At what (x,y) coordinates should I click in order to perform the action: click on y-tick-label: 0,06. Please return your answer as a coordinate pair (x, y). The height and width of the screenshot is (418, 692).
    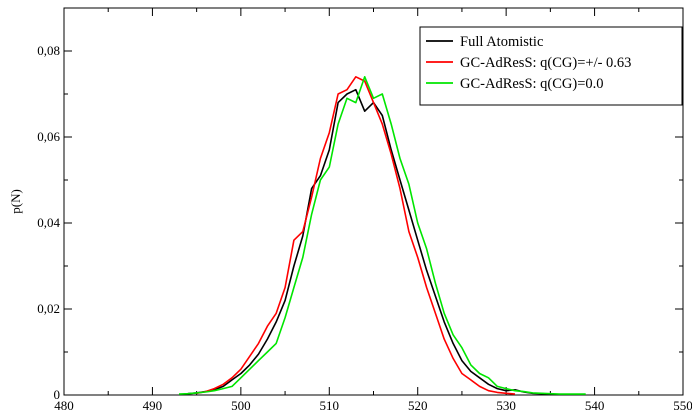
    Looking at the image, I should click on (48, 136).